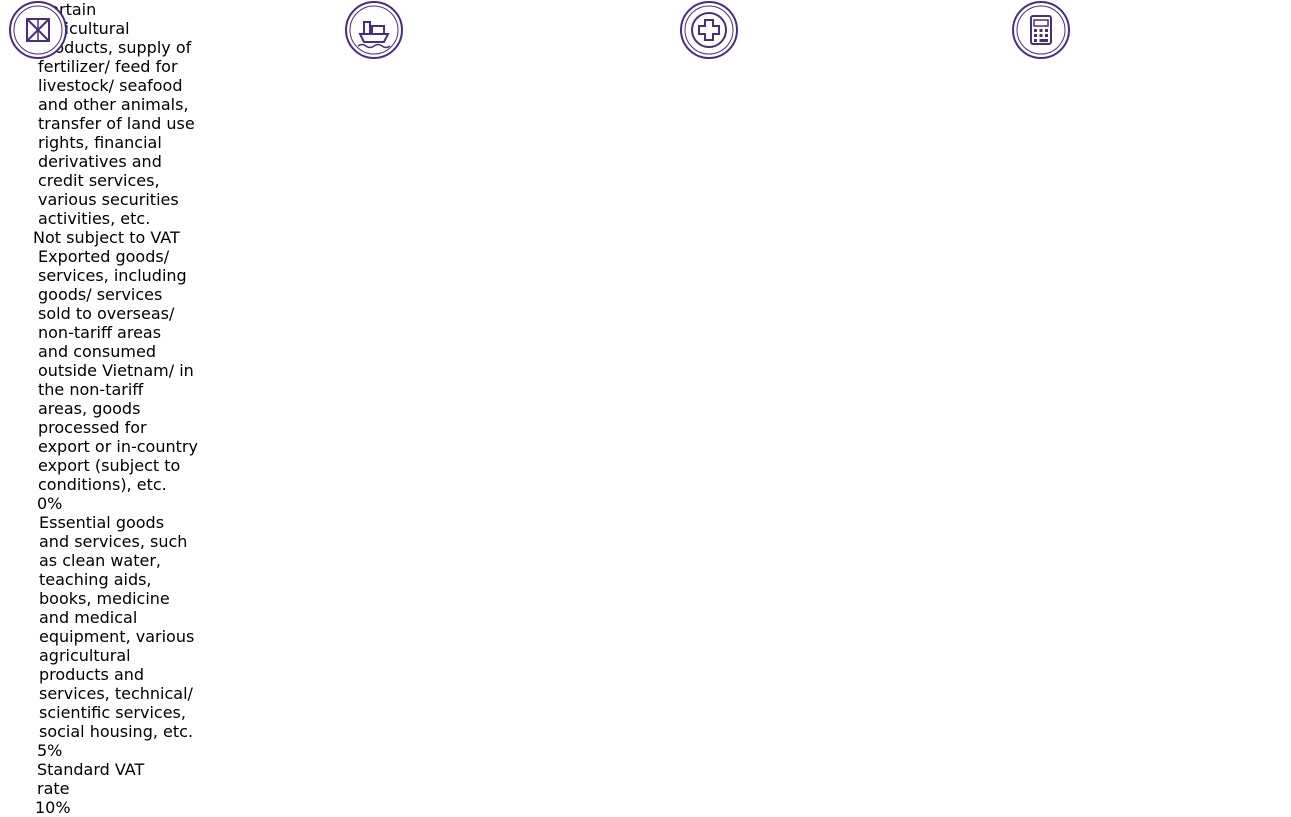  Describe the element at coordinates (113, 104) in the screenshot. I see `body-line: and other animals,` at that location.